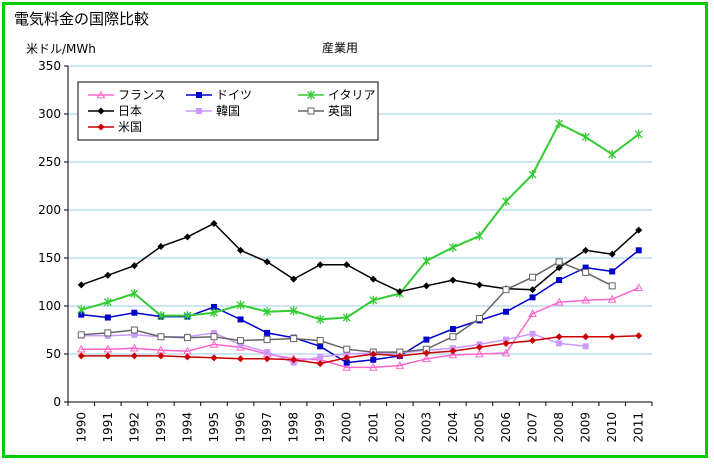 This screenshot has width=714, height=464. Describe the element at coordinates (340, 111) in the screenshot. I see `legend-label: 英国` at that location.